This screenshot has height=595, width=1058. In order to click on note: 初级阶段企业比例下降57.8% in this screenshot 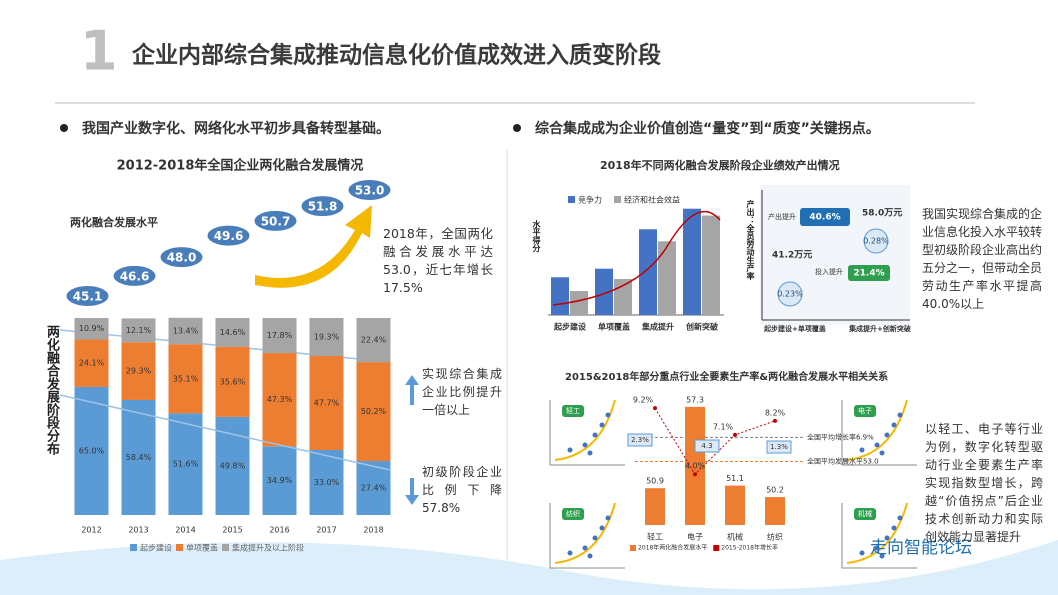, I will do `click(462, 490)`.